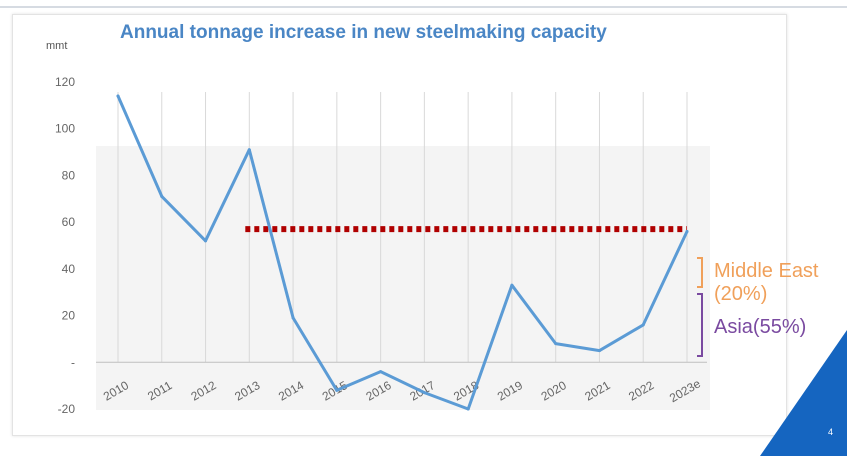 This screenshot has width=847, height=456. I want to click on y-axis-unit-label: mmt, so click(57, 46).